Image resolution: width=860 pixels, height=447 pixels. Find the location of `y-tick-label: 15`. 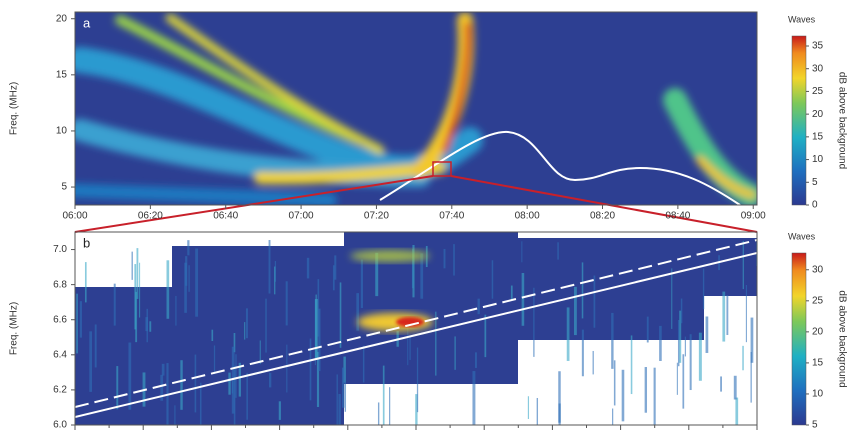

y-tick-label: 15 is located at coordinates (62, 74).